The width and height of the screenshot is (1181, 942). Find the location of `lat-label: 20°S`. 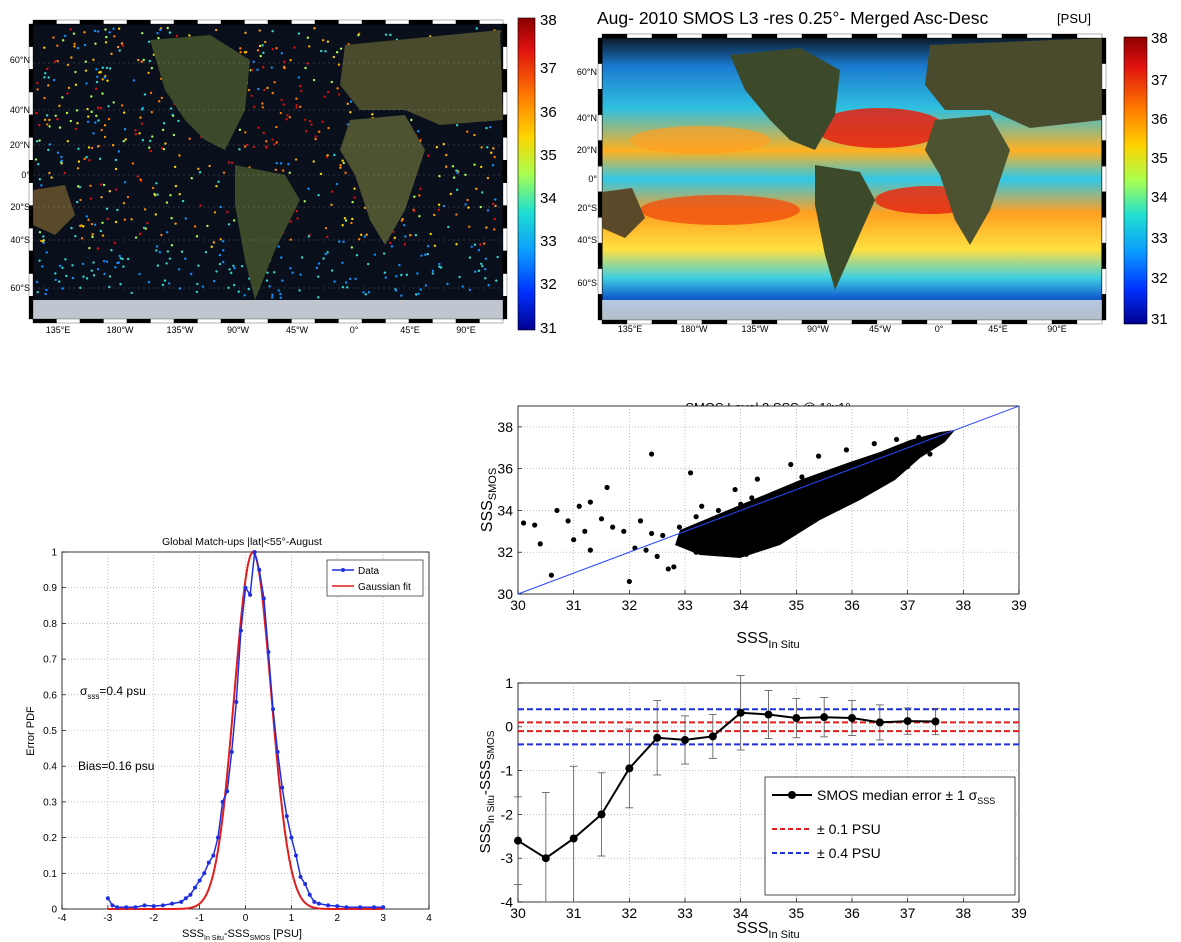

lat-label: 20°S is located at coordinates (587, 208).